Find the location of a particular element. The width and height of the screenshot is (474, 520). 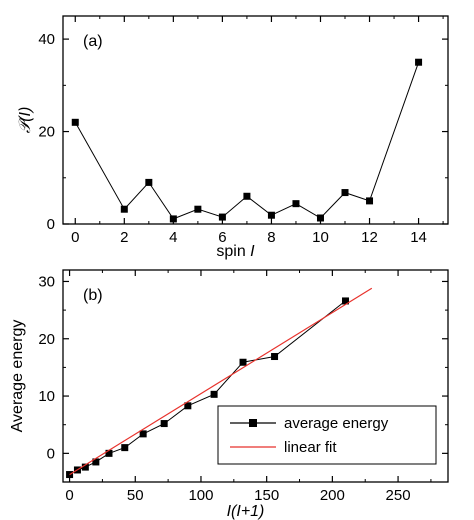

panel-label: (b) is located at coordinates (93, 295).